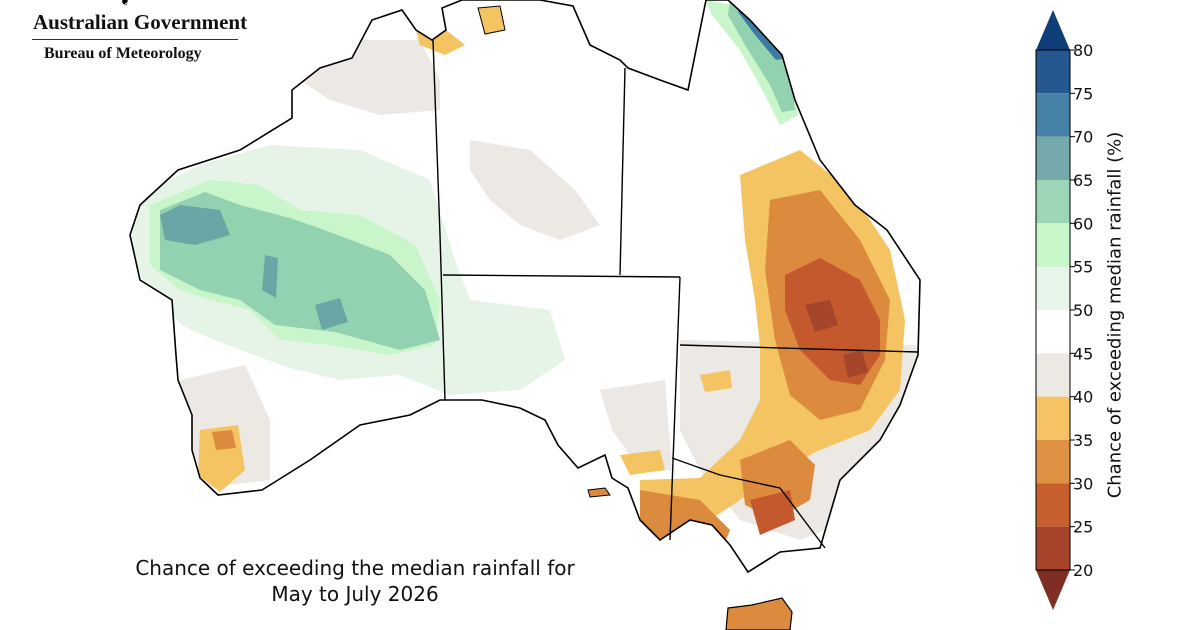  I want to click on colorbar-tick-label: 60, so click(1083, 223).